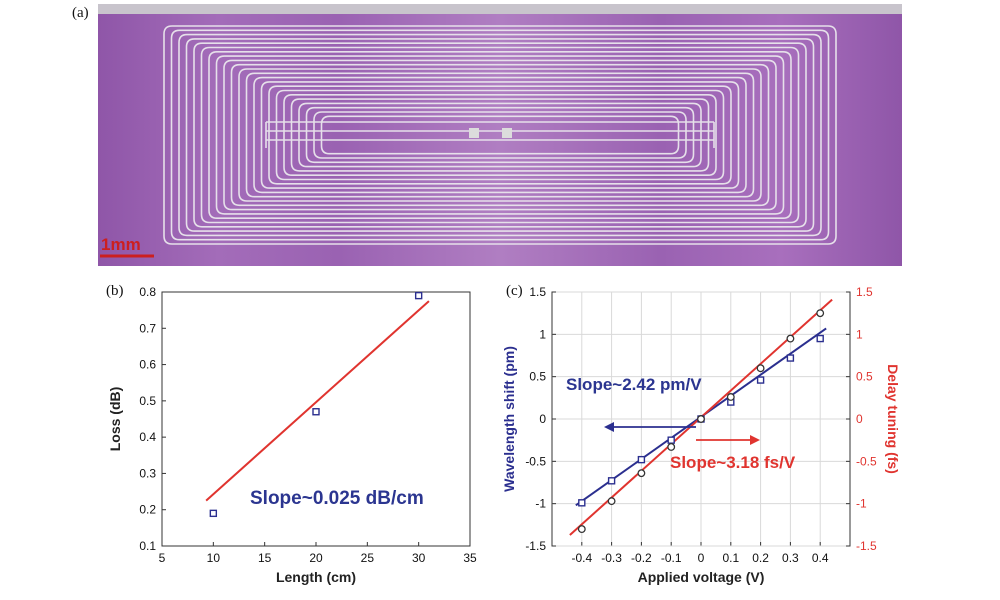 The image size is (1000, 600). I want to click on x-tick-label: -0.3, so click(611, 558).